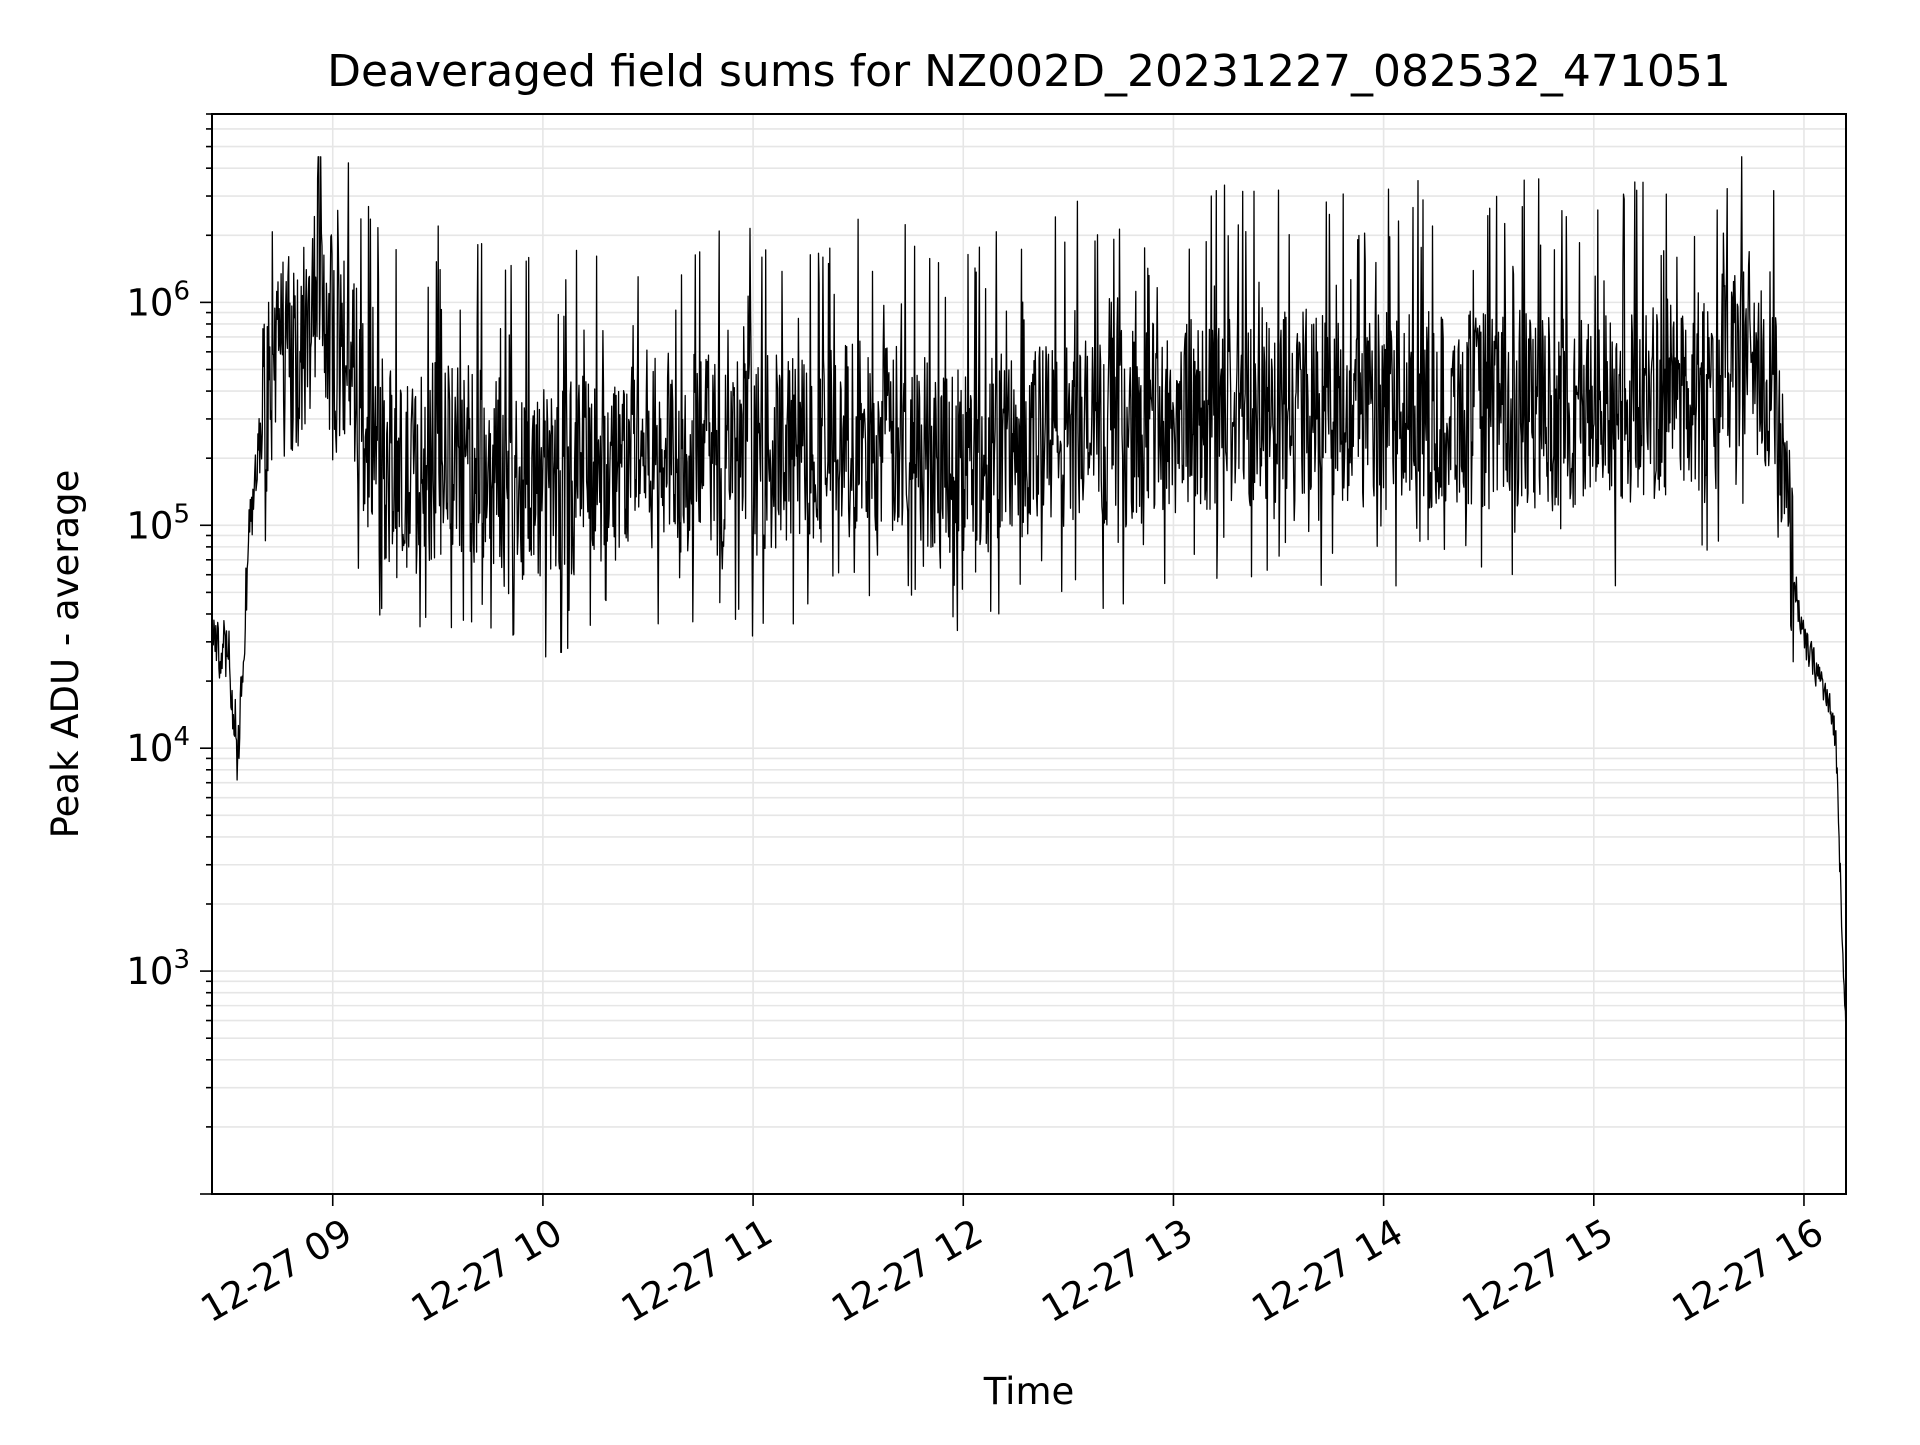 The height and width of the screenshot is (1445, 1920). I want to click on y-tick-label: 103, so click(158, 969).